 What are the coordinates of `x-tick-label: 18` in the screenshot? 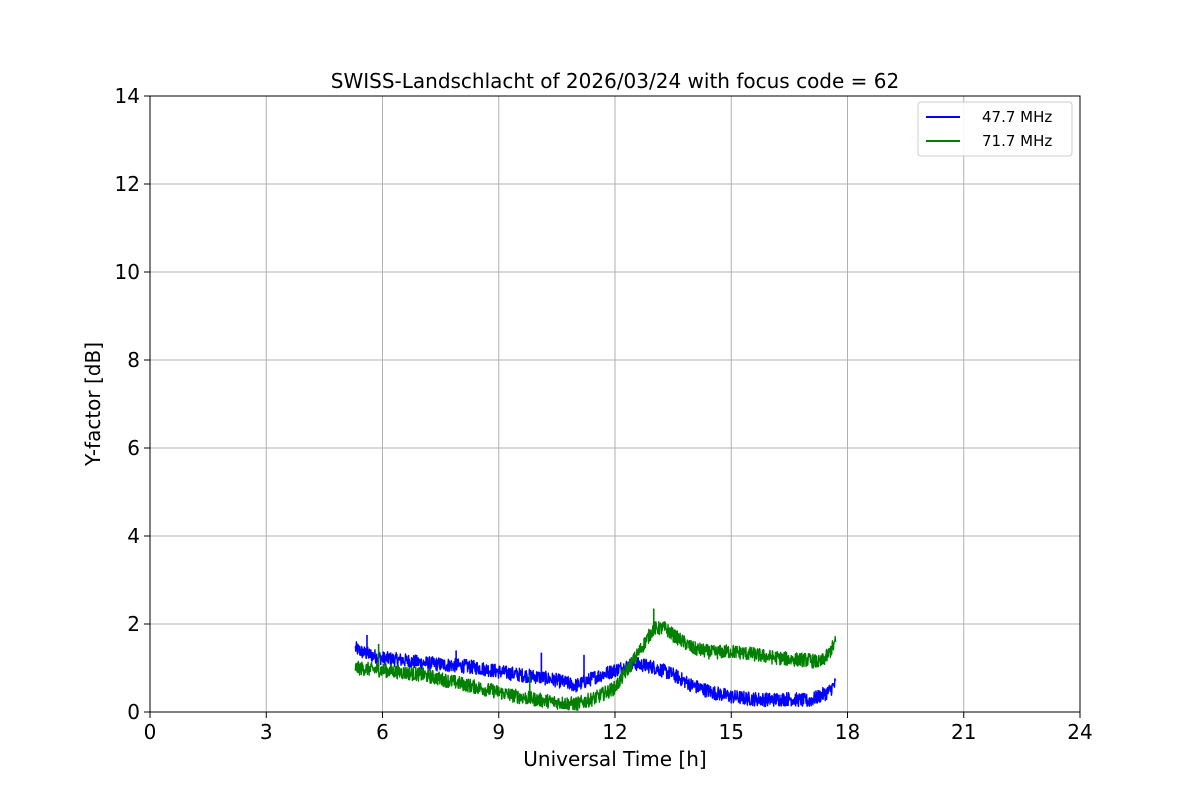 It's located at (847, 732).